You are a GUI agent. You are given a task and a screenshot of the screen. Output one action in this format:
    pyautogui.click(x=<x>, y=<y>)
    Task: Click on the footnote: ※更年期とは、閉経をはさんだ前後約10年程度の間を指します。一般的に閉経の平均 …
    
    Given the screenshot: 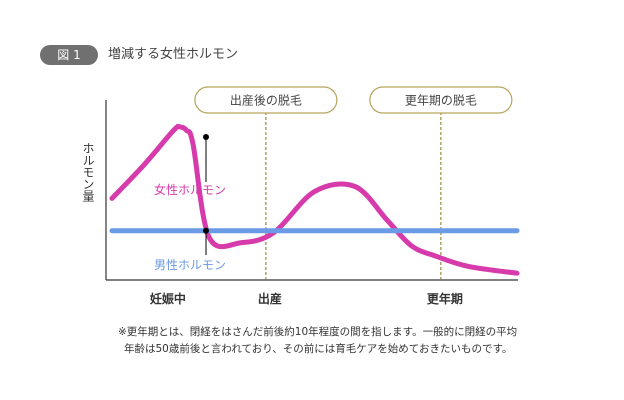 What is the action you would take?
    pyautogui.click(x=348, y=341)
    